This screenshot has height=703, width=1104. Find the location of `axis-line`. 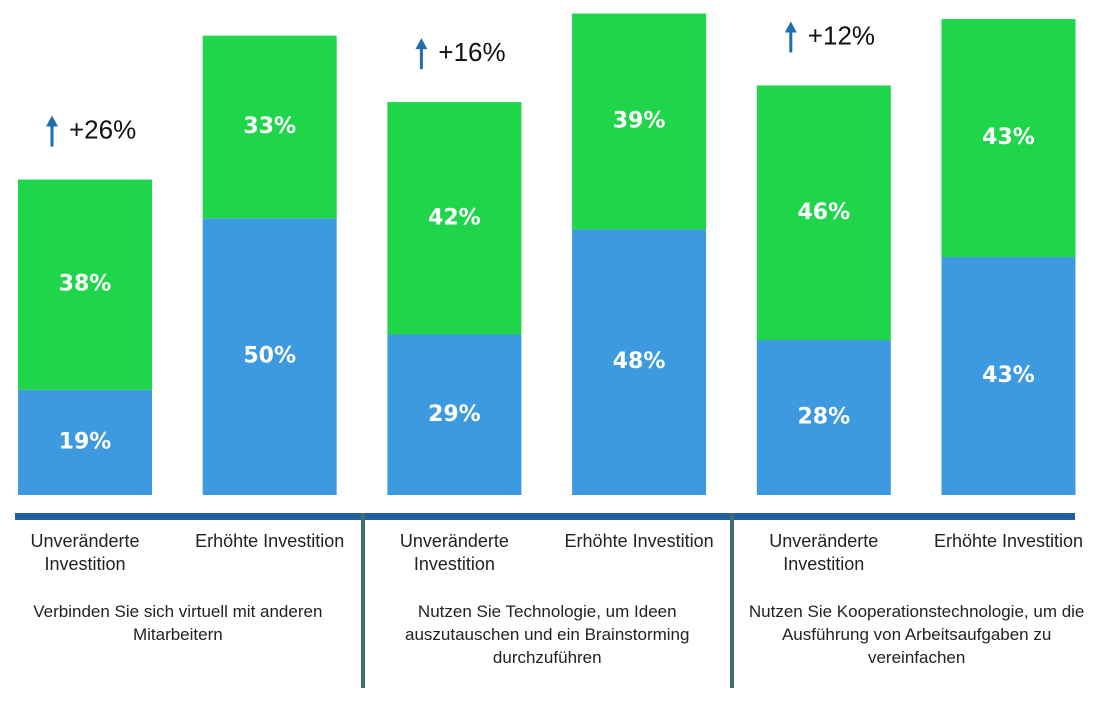

axis-line is located at coordinates (545, 516).